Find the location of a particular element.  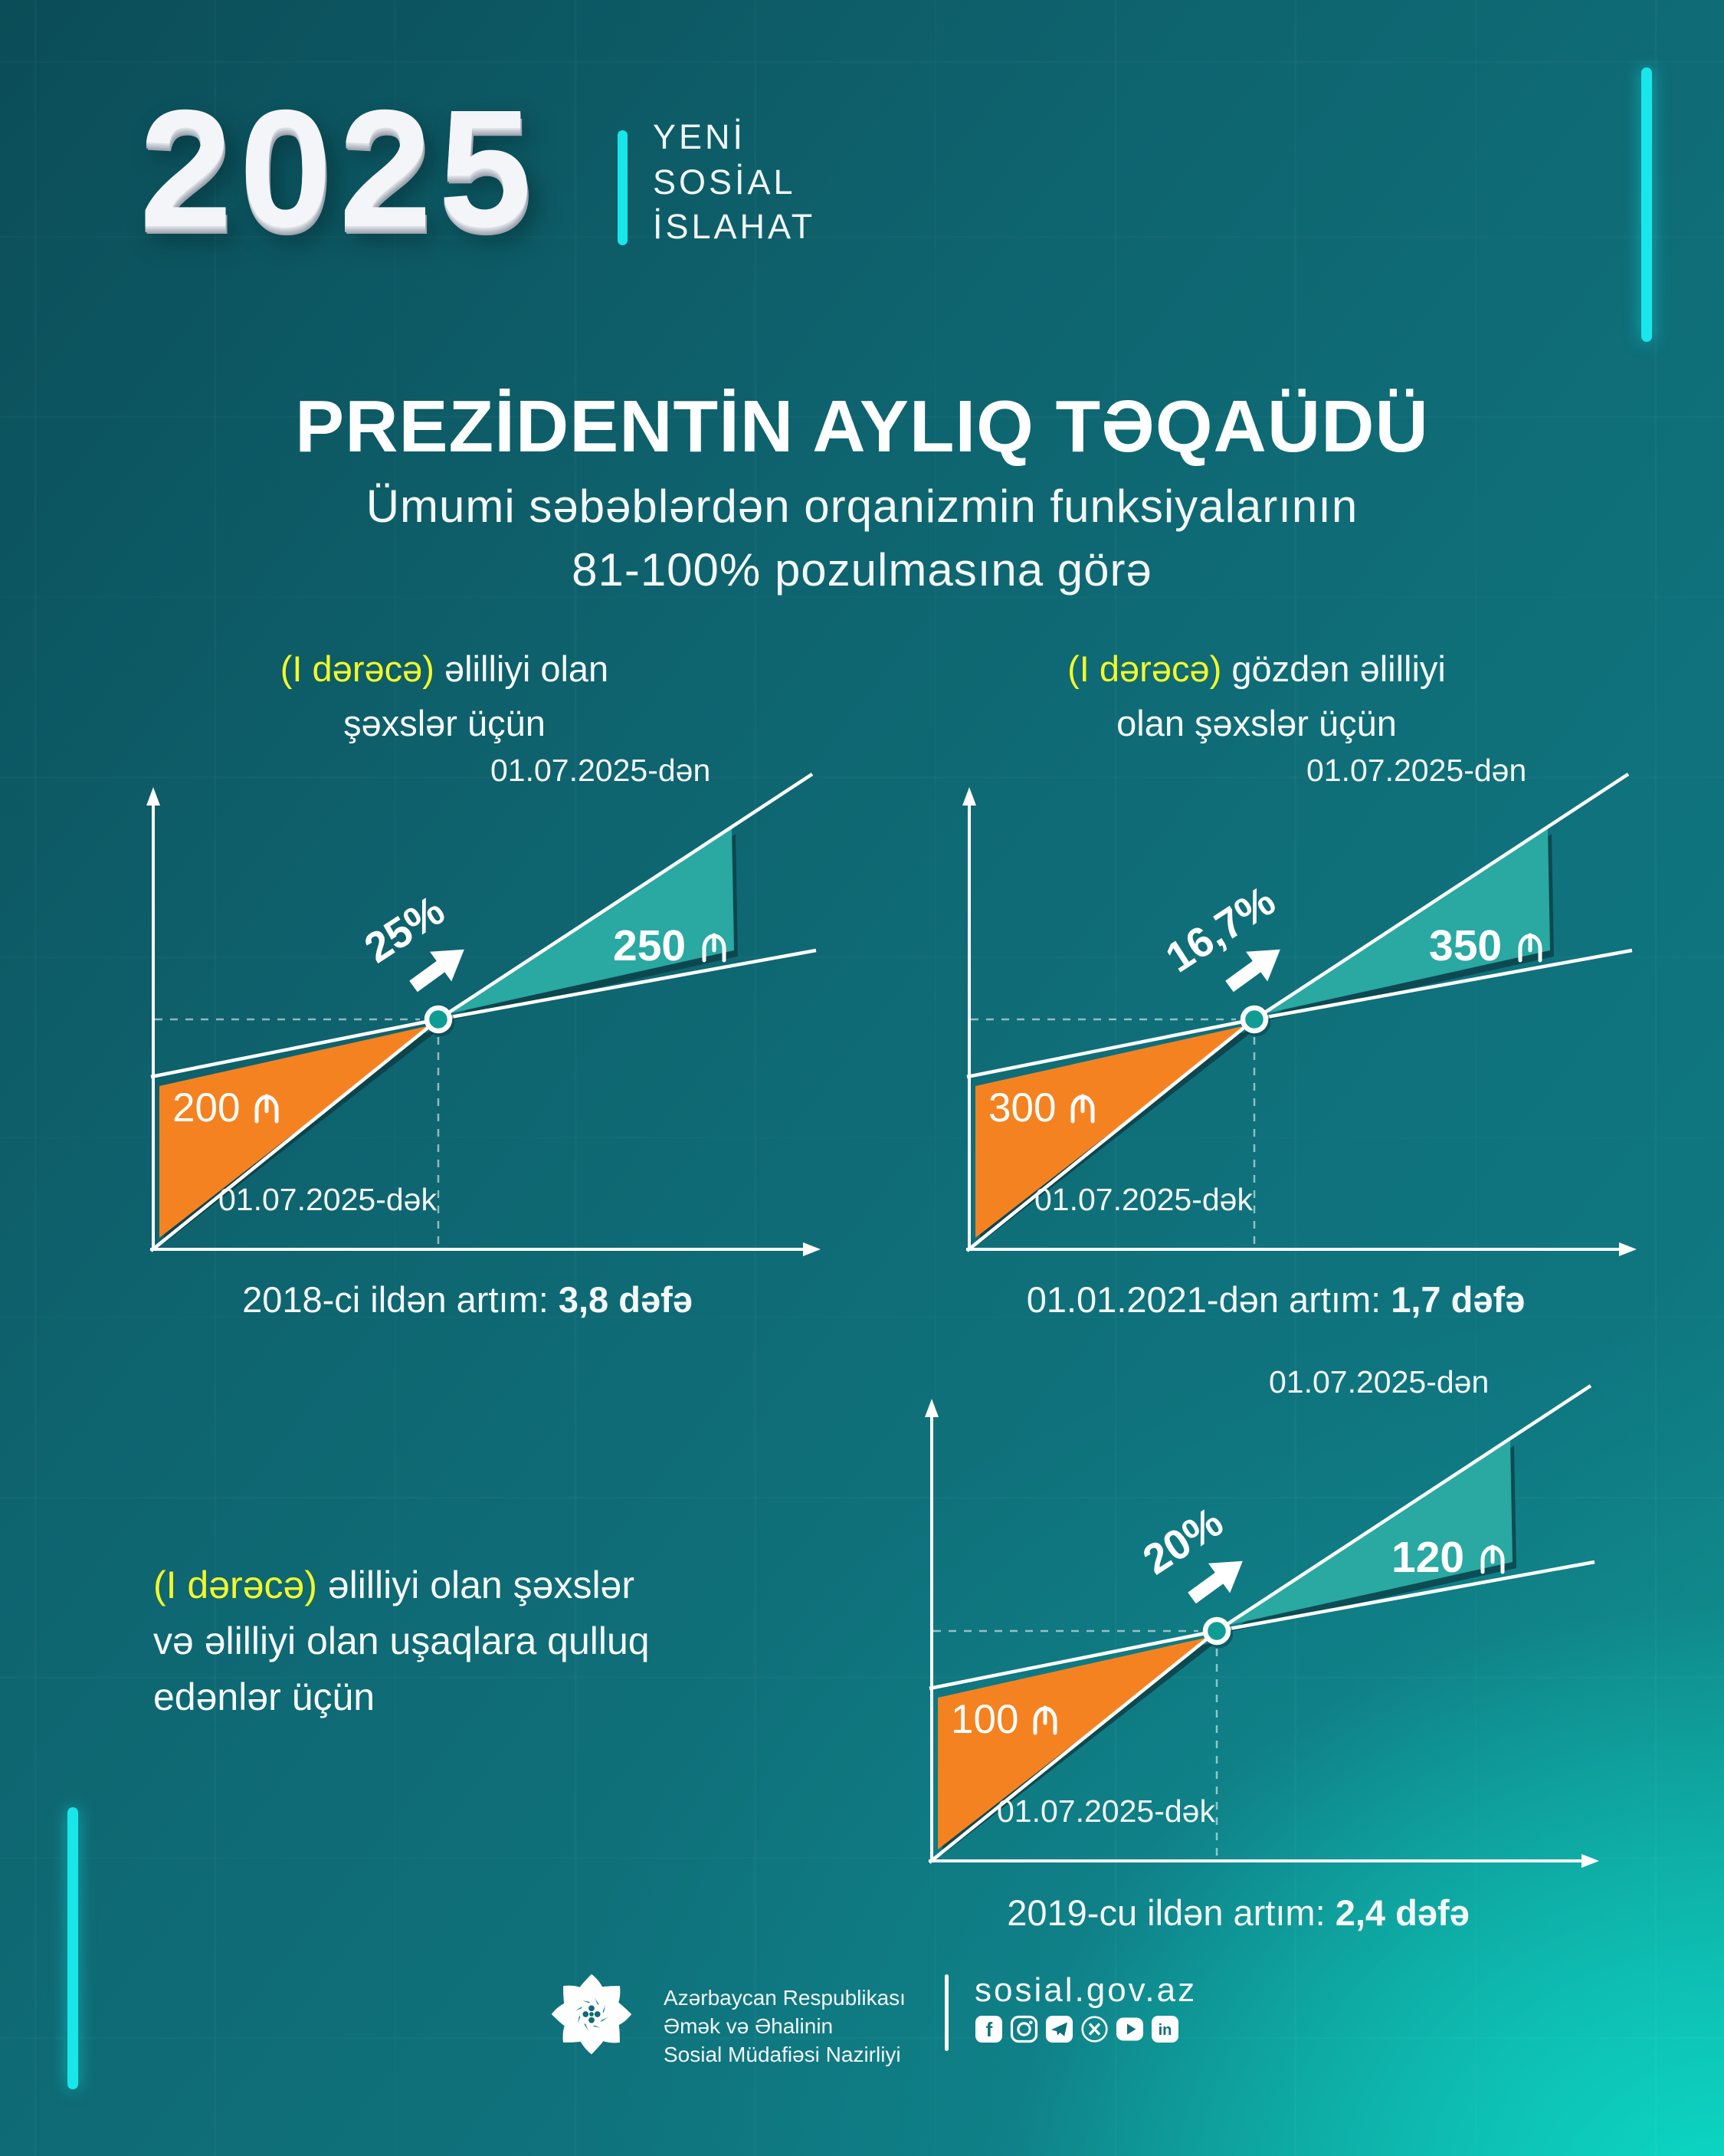

chart3-before-value: 100 is located at coordinates (984, 1719).